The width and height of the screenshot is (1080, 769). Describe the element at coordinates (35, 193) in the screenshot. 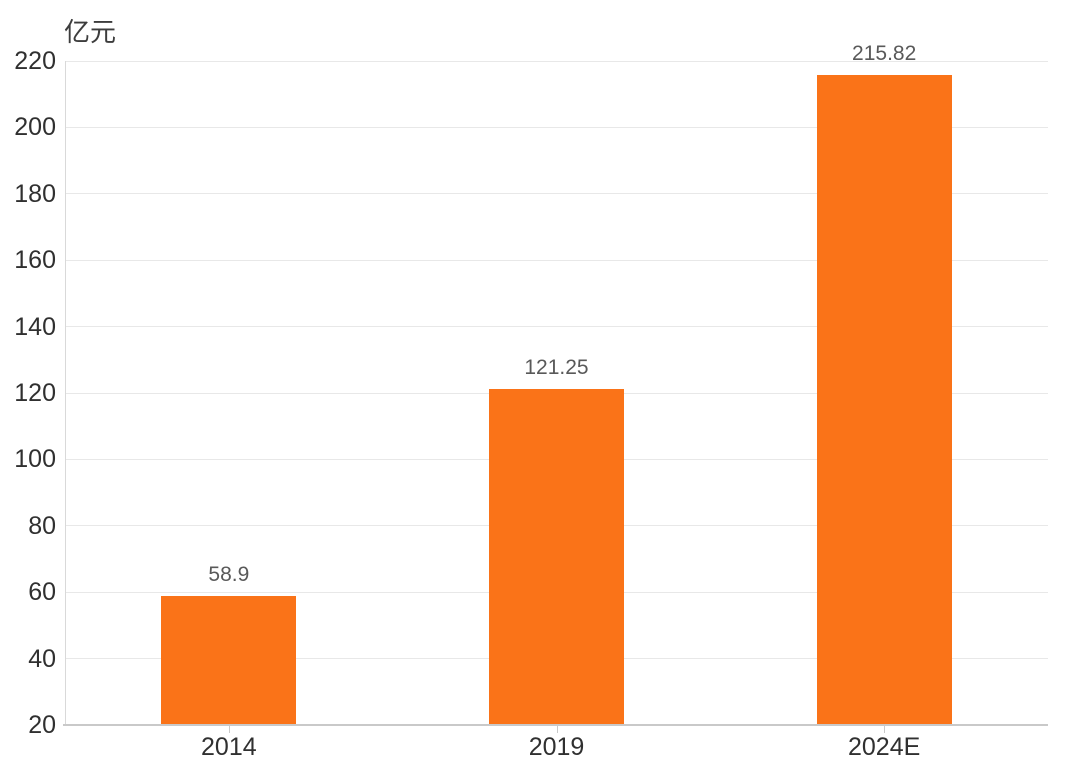

I see `y-axis-tick-label: 180` at that location.